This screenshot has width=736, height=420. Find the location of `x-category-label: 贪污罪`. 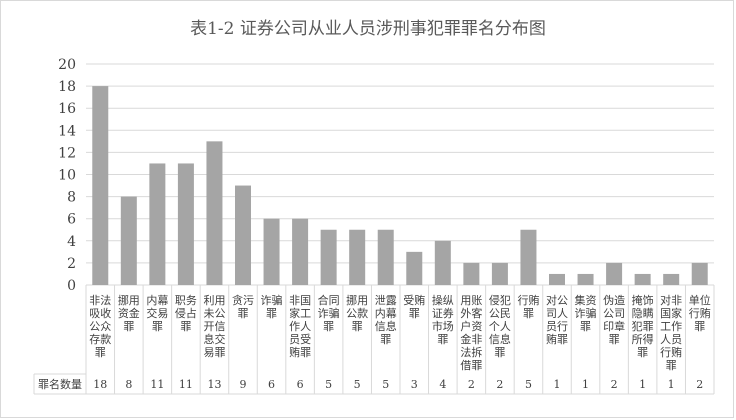

x-category-label: 贪污罪 is located at coordinates (243, 306).